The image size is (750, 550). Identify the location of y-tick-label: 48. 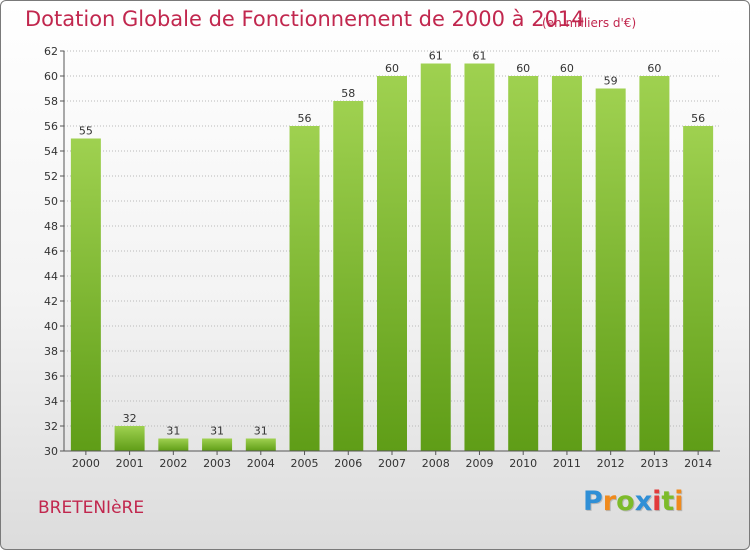
(51, 226).